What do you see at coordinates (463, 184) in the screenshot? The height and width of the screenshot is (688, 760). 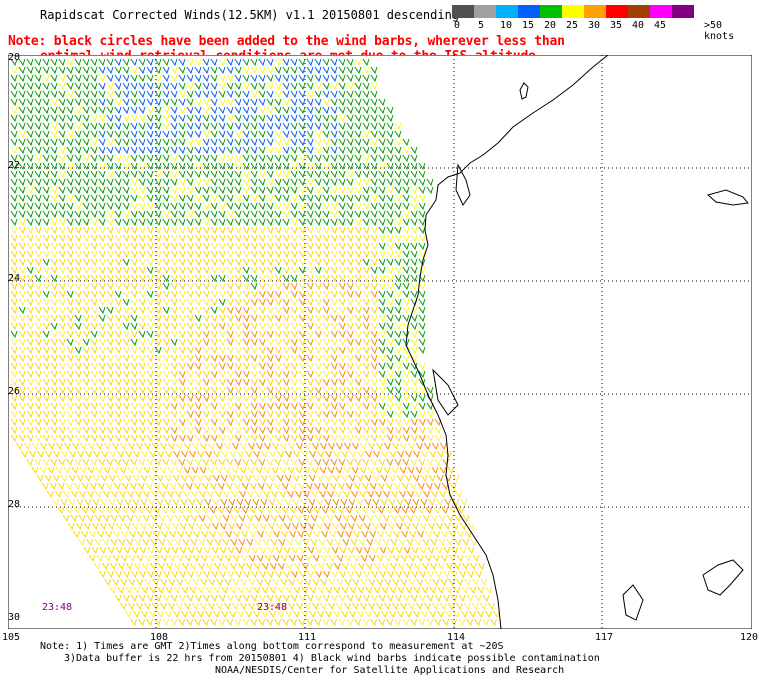 I see `peninsula` at bounding box center [463, 184].